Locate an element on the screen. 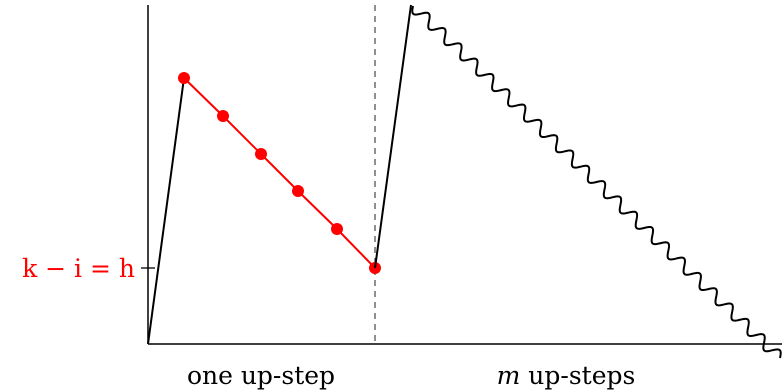  right-section-label: m up-steps is located at coordinates (566, 375).